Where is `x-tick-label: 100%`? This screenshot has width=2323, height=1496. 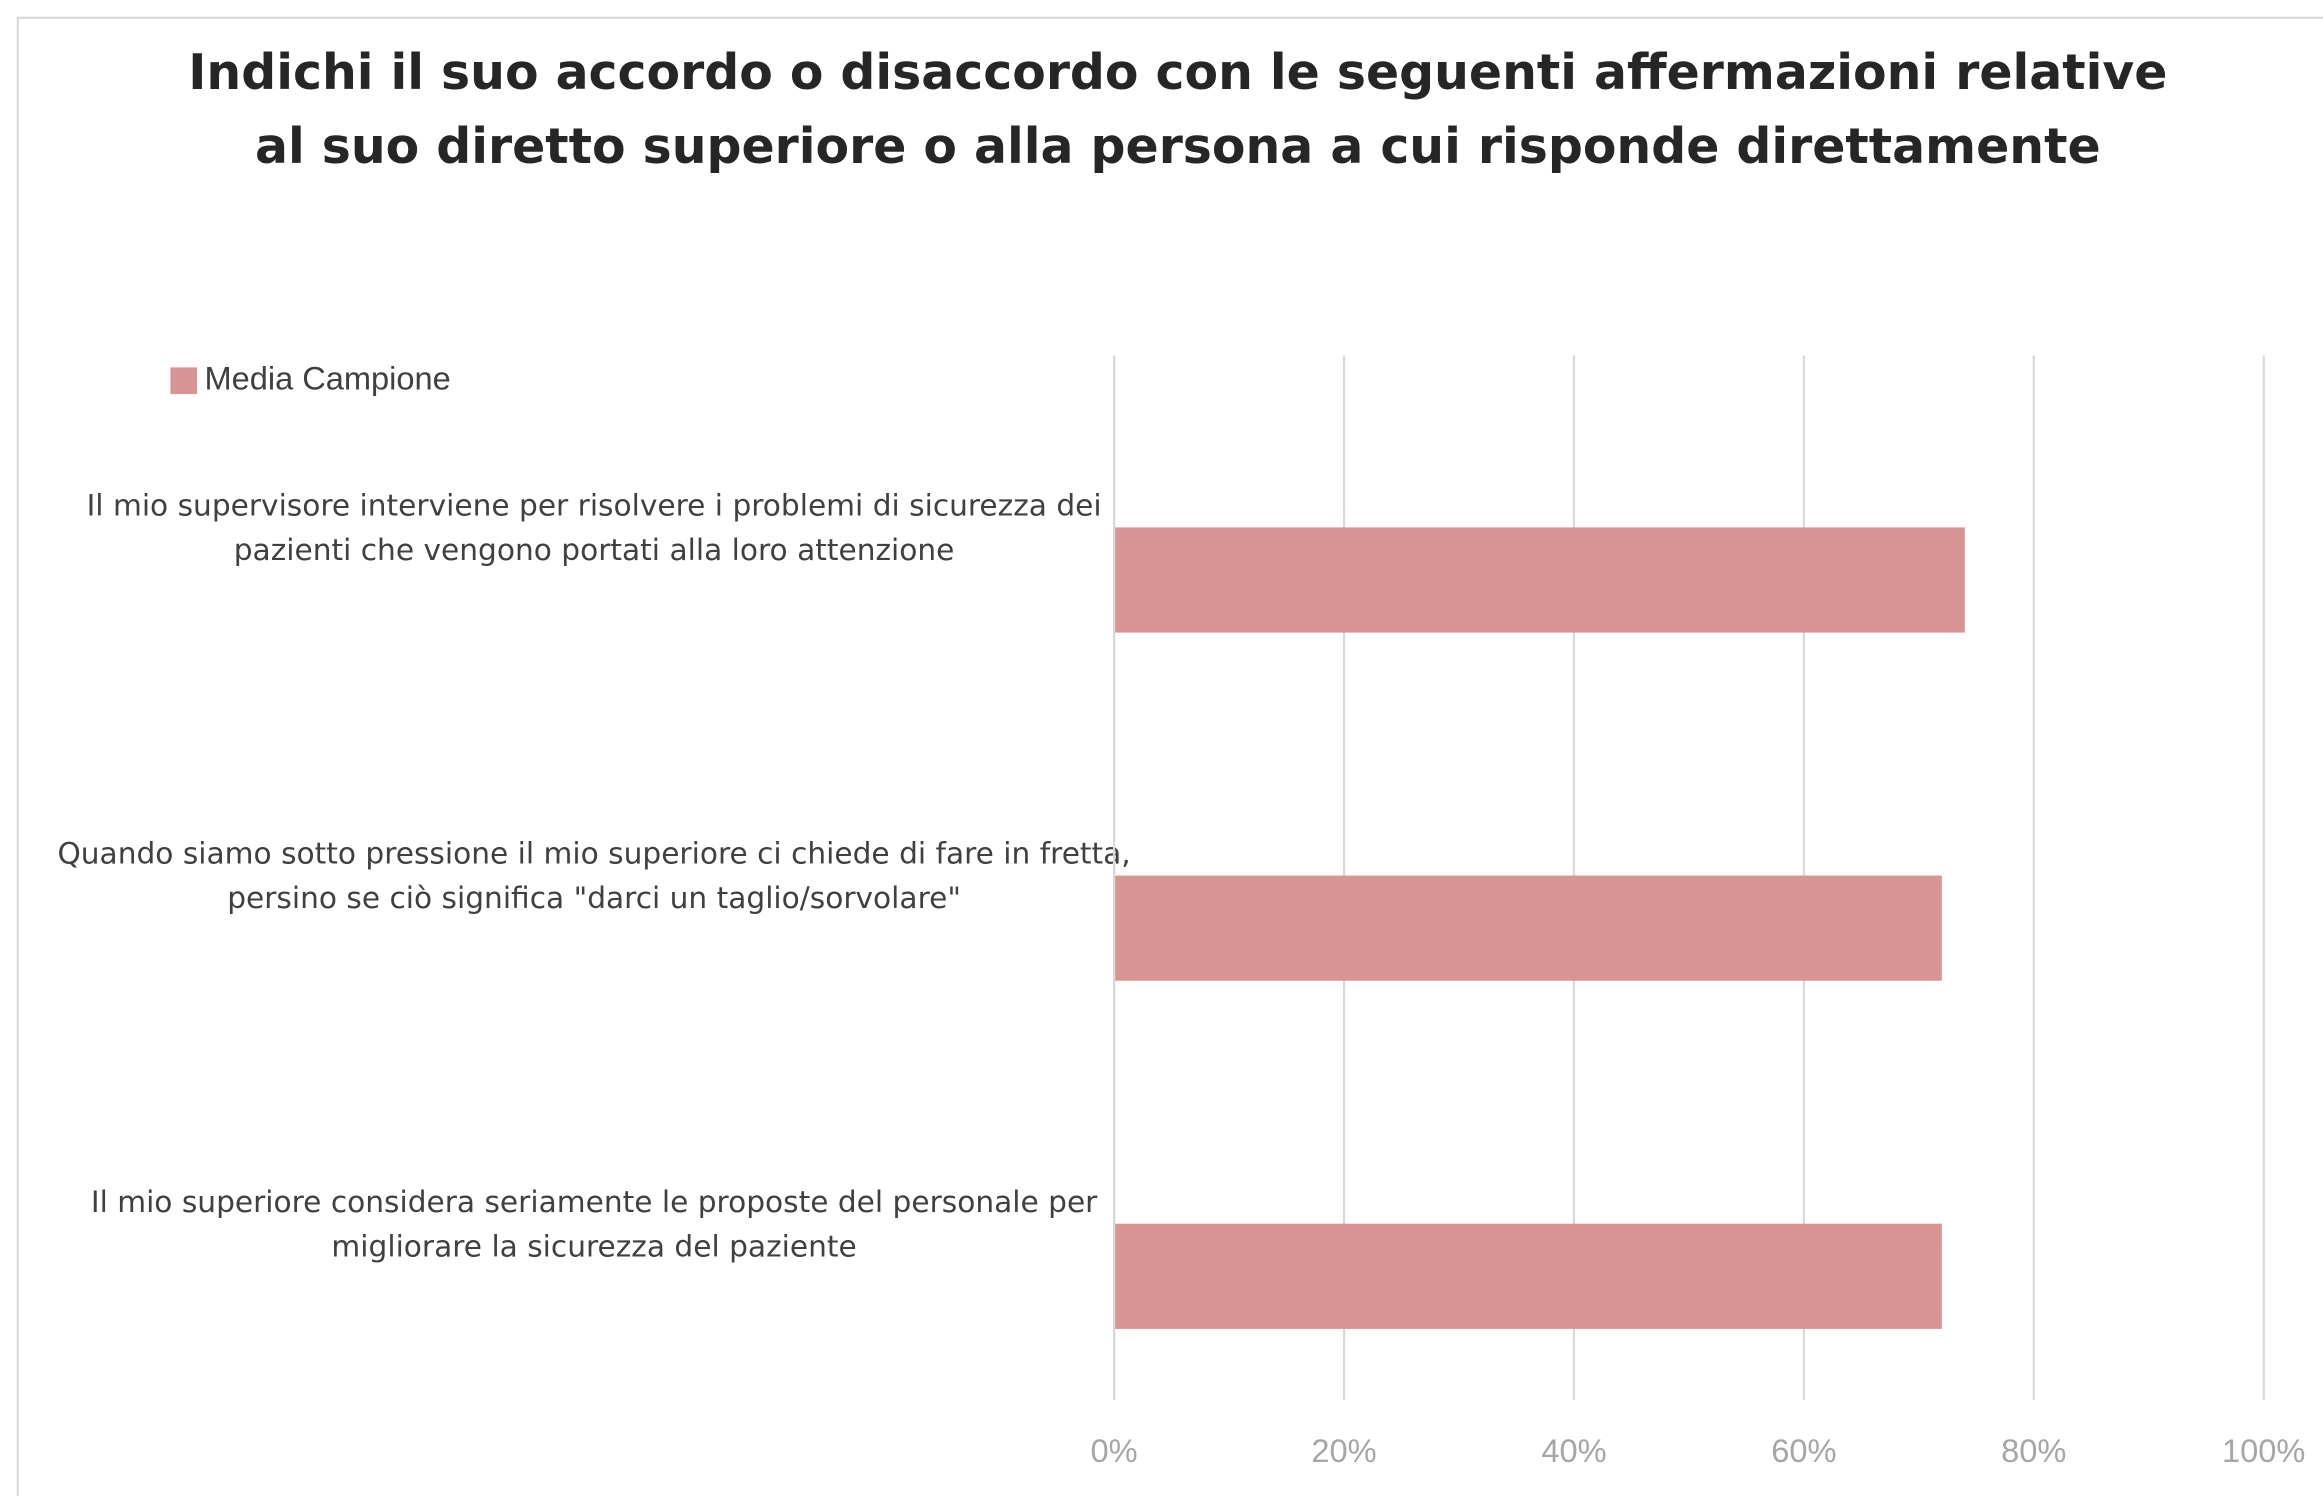 x-tick-label: 100% is located at coordinates (2263, 1450).